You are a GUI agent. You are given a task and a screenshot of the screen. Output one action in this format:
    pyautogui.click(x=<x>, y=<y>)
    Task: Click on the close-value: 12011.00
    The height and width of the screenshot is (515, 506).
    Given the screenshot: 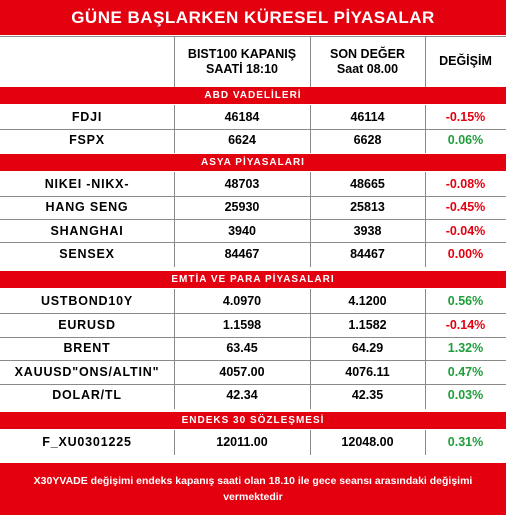 What is the action you would take?
    pyautogui.click(x=242, y=442)
    